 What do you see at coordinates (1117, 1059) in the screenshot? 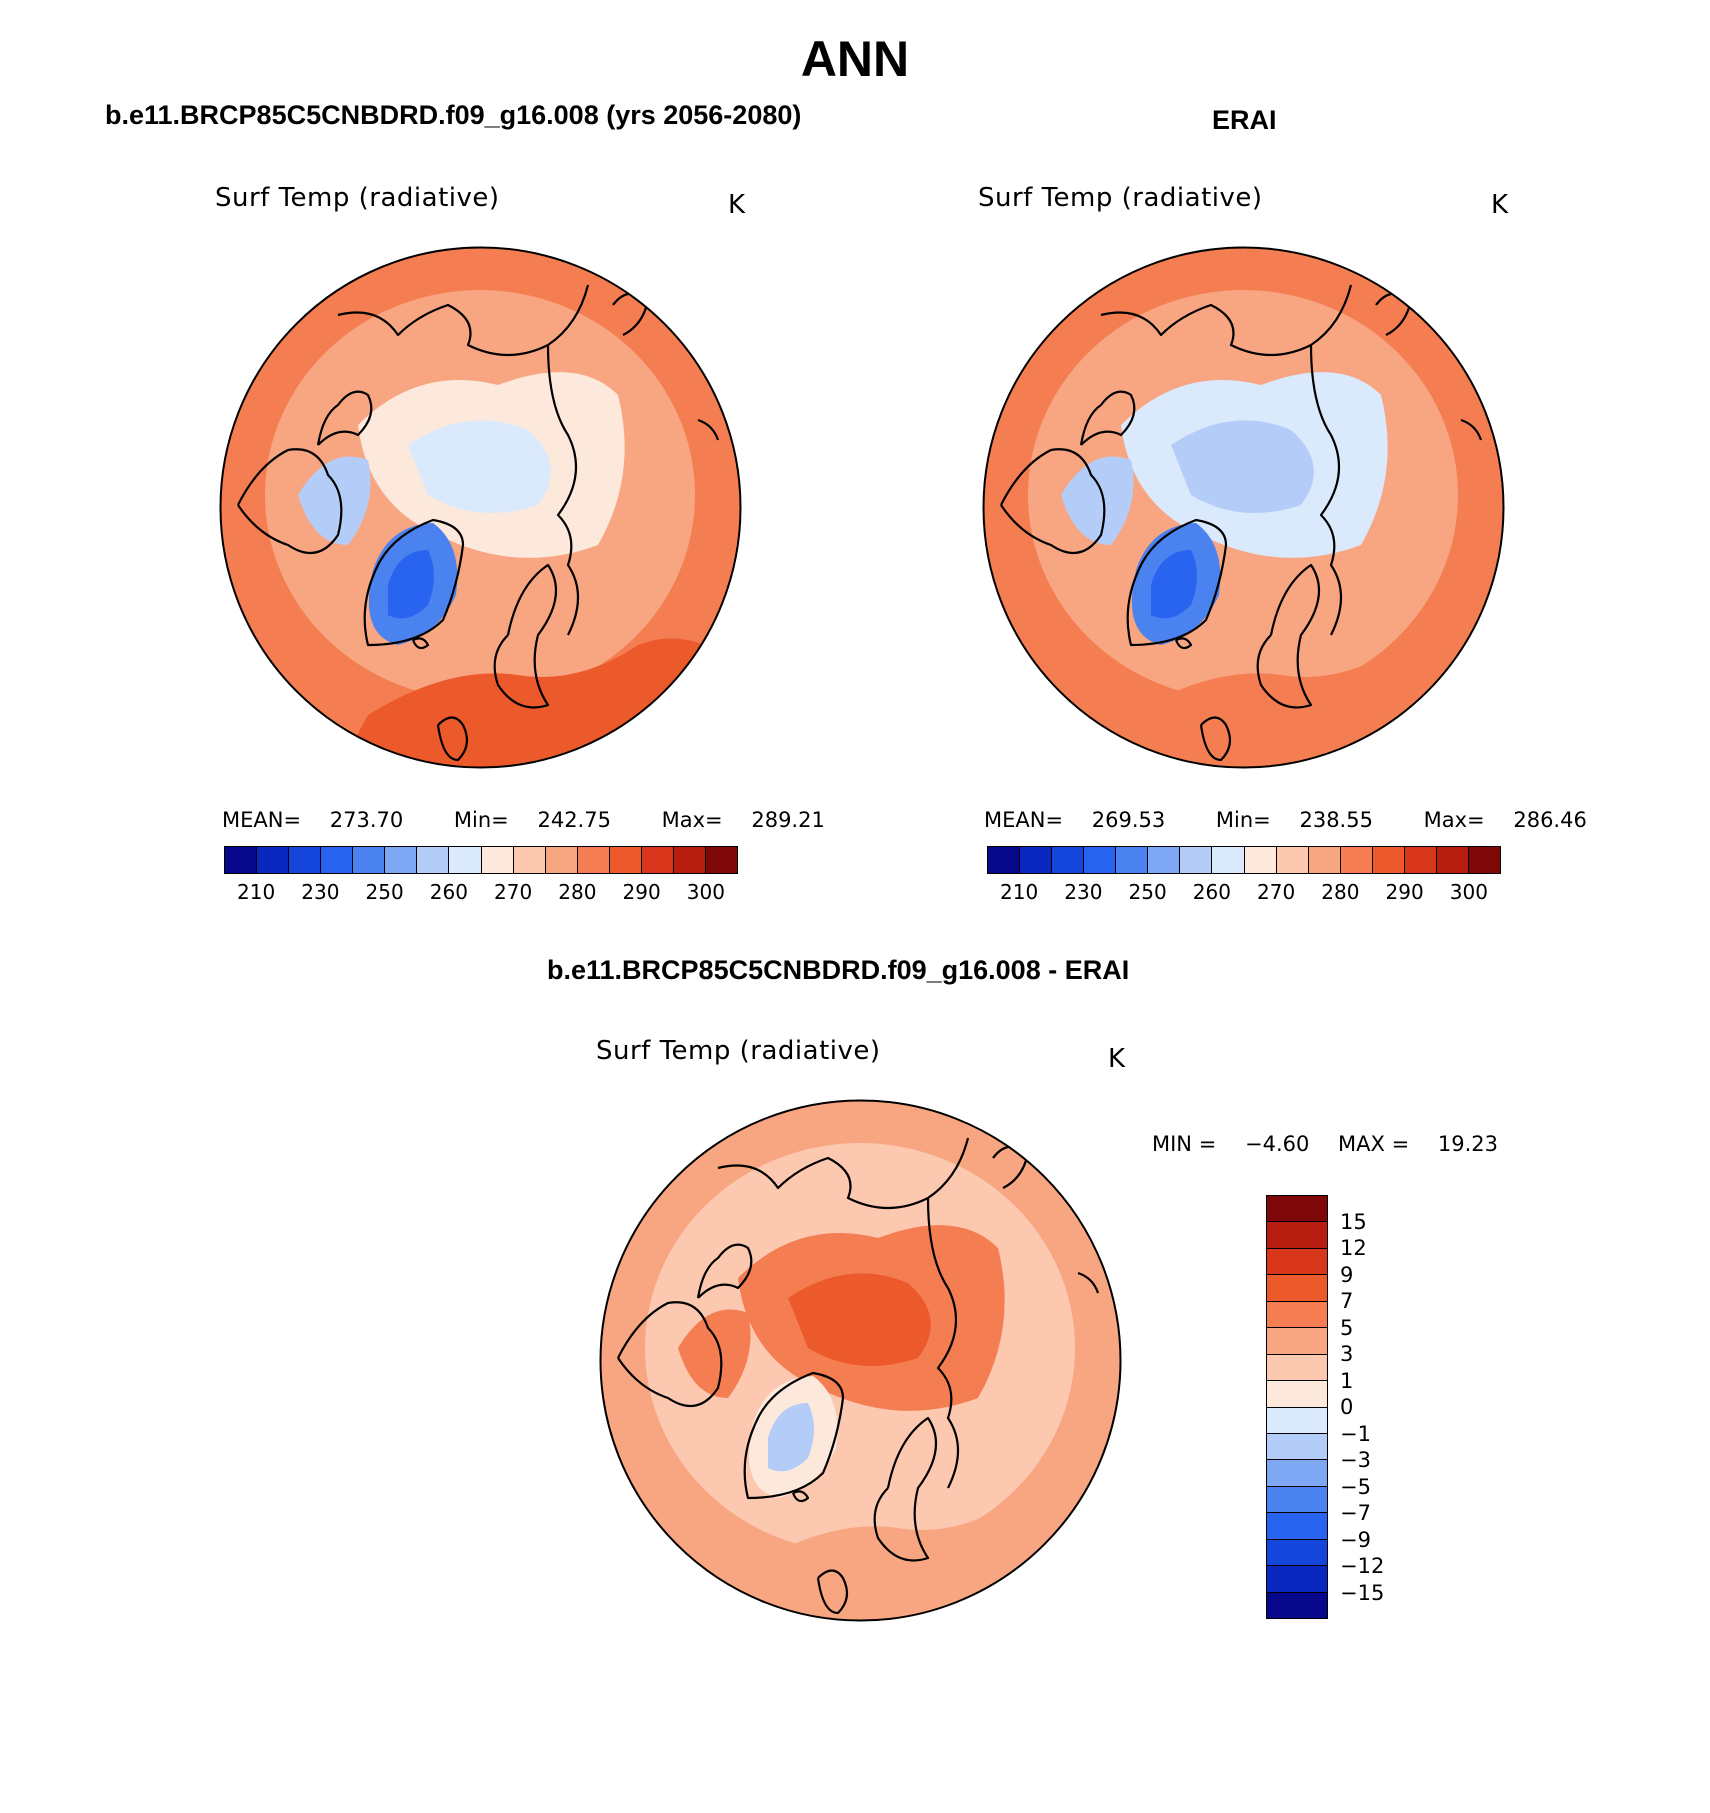
I see `diff-units: K` at bounding box center [1117, 1059].